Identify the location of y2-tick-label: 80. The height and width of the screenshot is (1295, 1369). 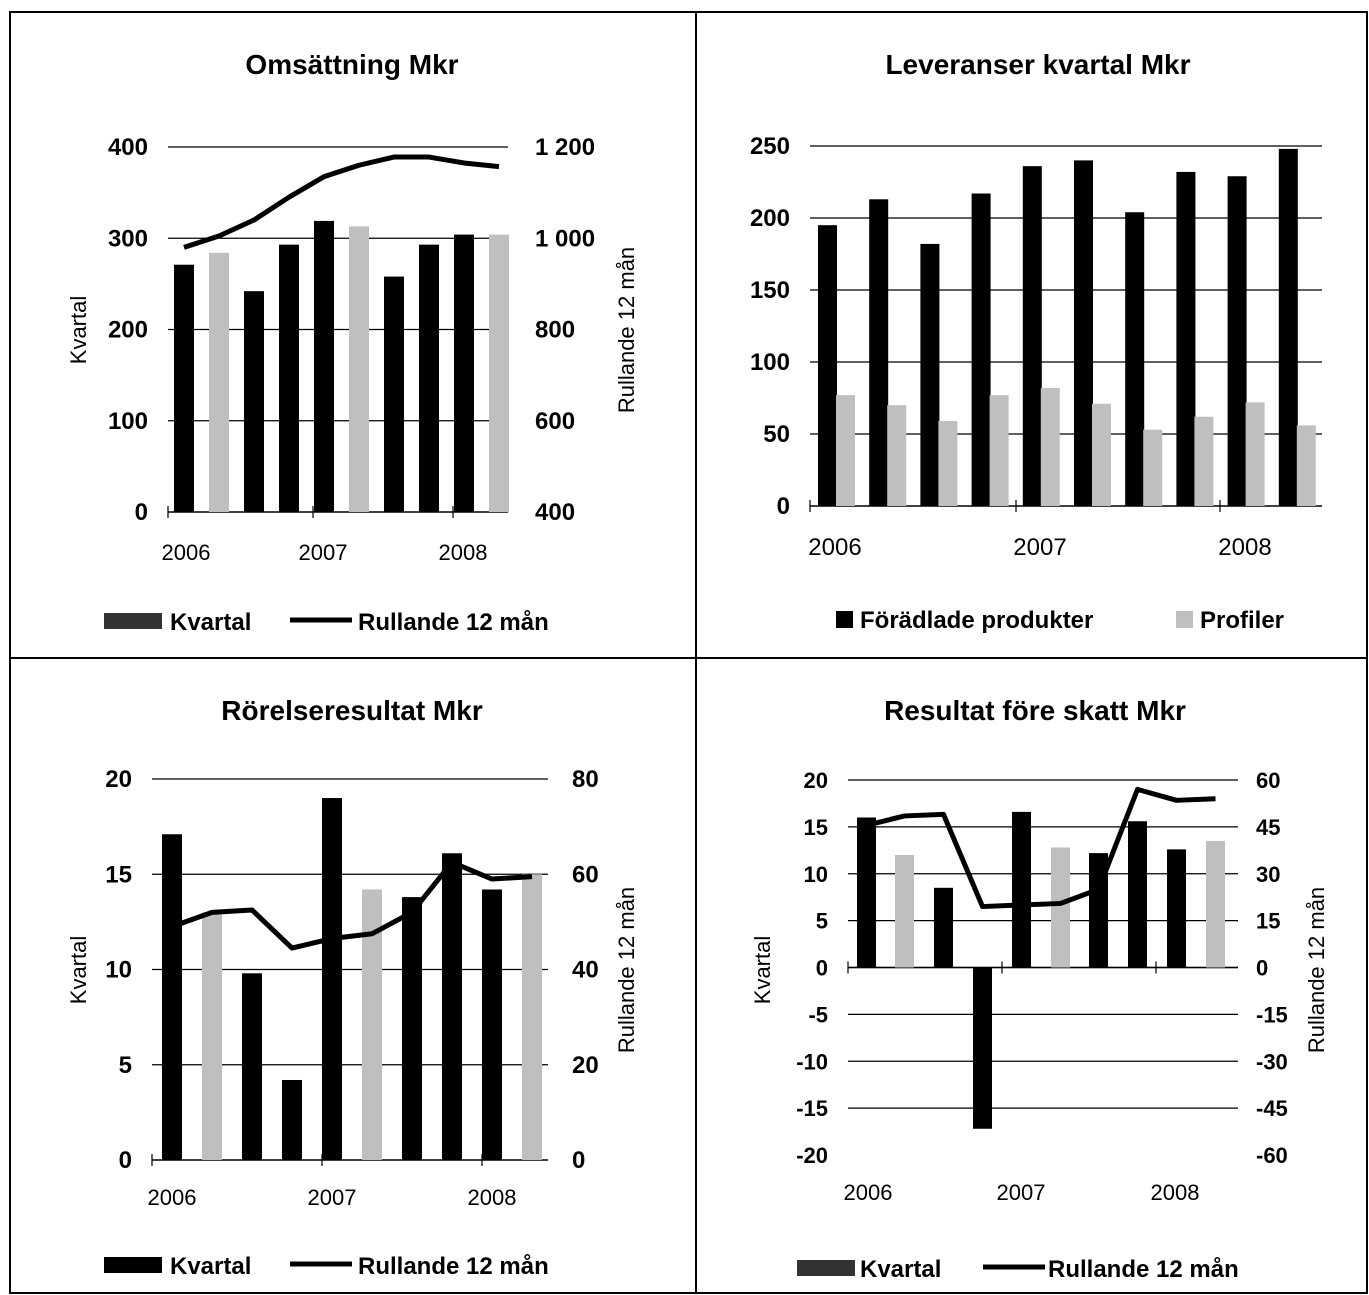
(585, 779).